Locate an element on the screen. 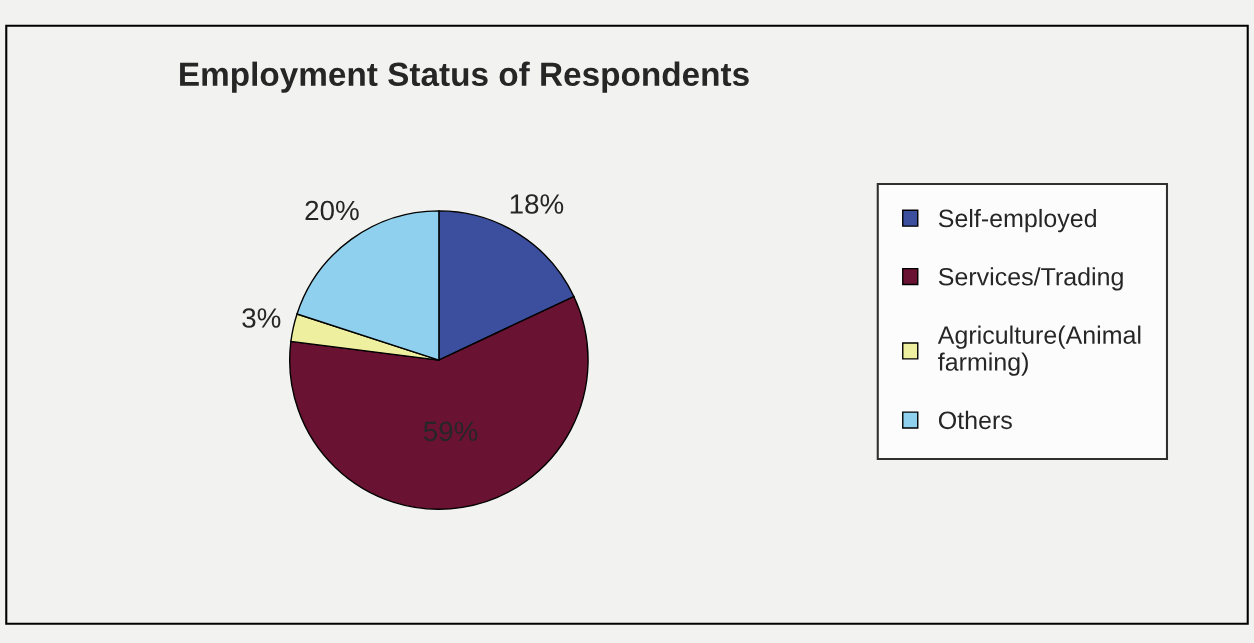 The image size is (1254, 643). legend-label: Agriculture(Animal farming) is located at coordinates (1039, 350).